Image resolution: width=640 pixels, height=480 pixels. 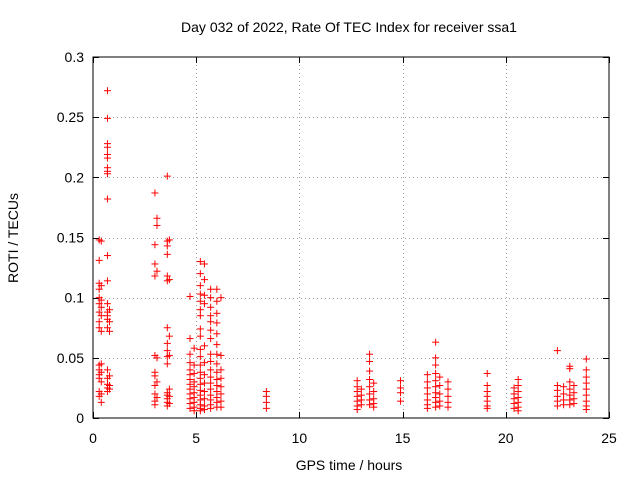 I want to click on x-tick-label: 15, so click(x=403, y=438).